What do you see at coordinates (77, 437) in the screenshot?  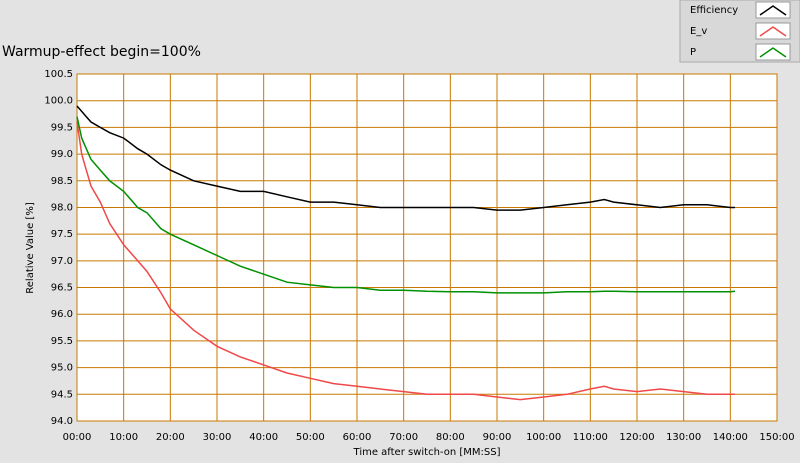 I see `x-tick-label: 00:00` at bounding box center [77, 437].